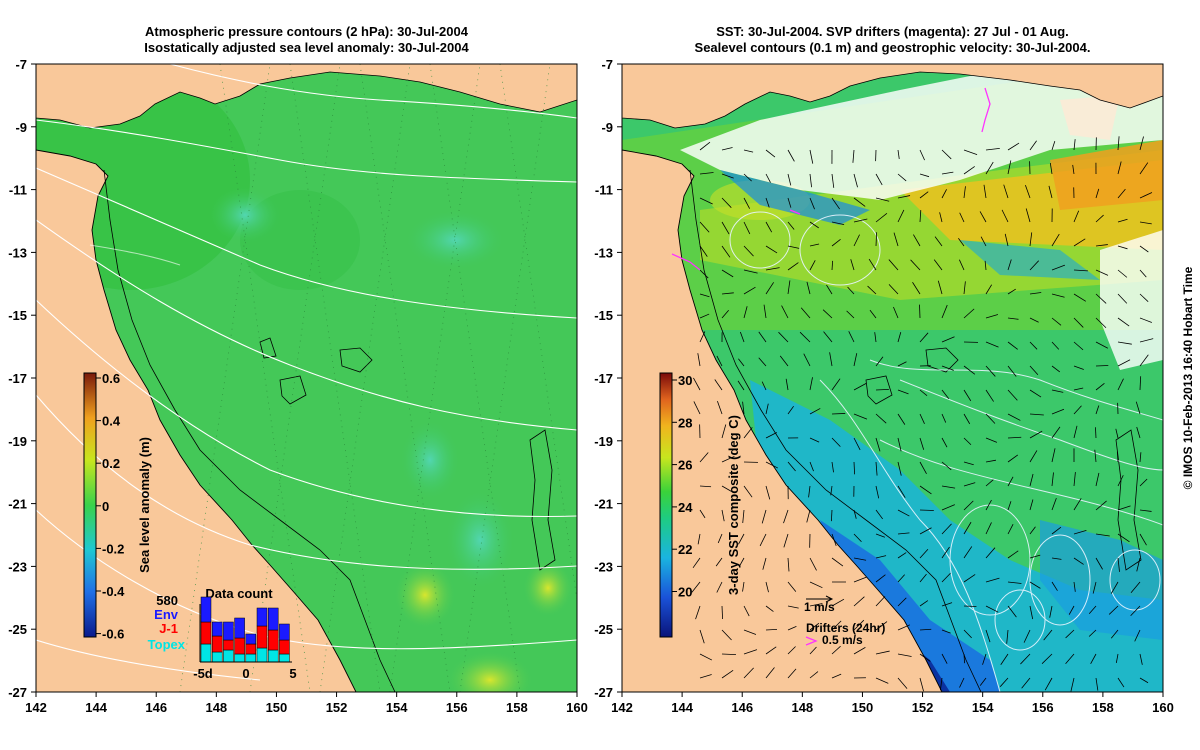 The width and height of the screenshot is (1200, 750). Describe the element at coordinates (603, 315) in the screenshot. I see `right-y-tick-label: -15` at that location.